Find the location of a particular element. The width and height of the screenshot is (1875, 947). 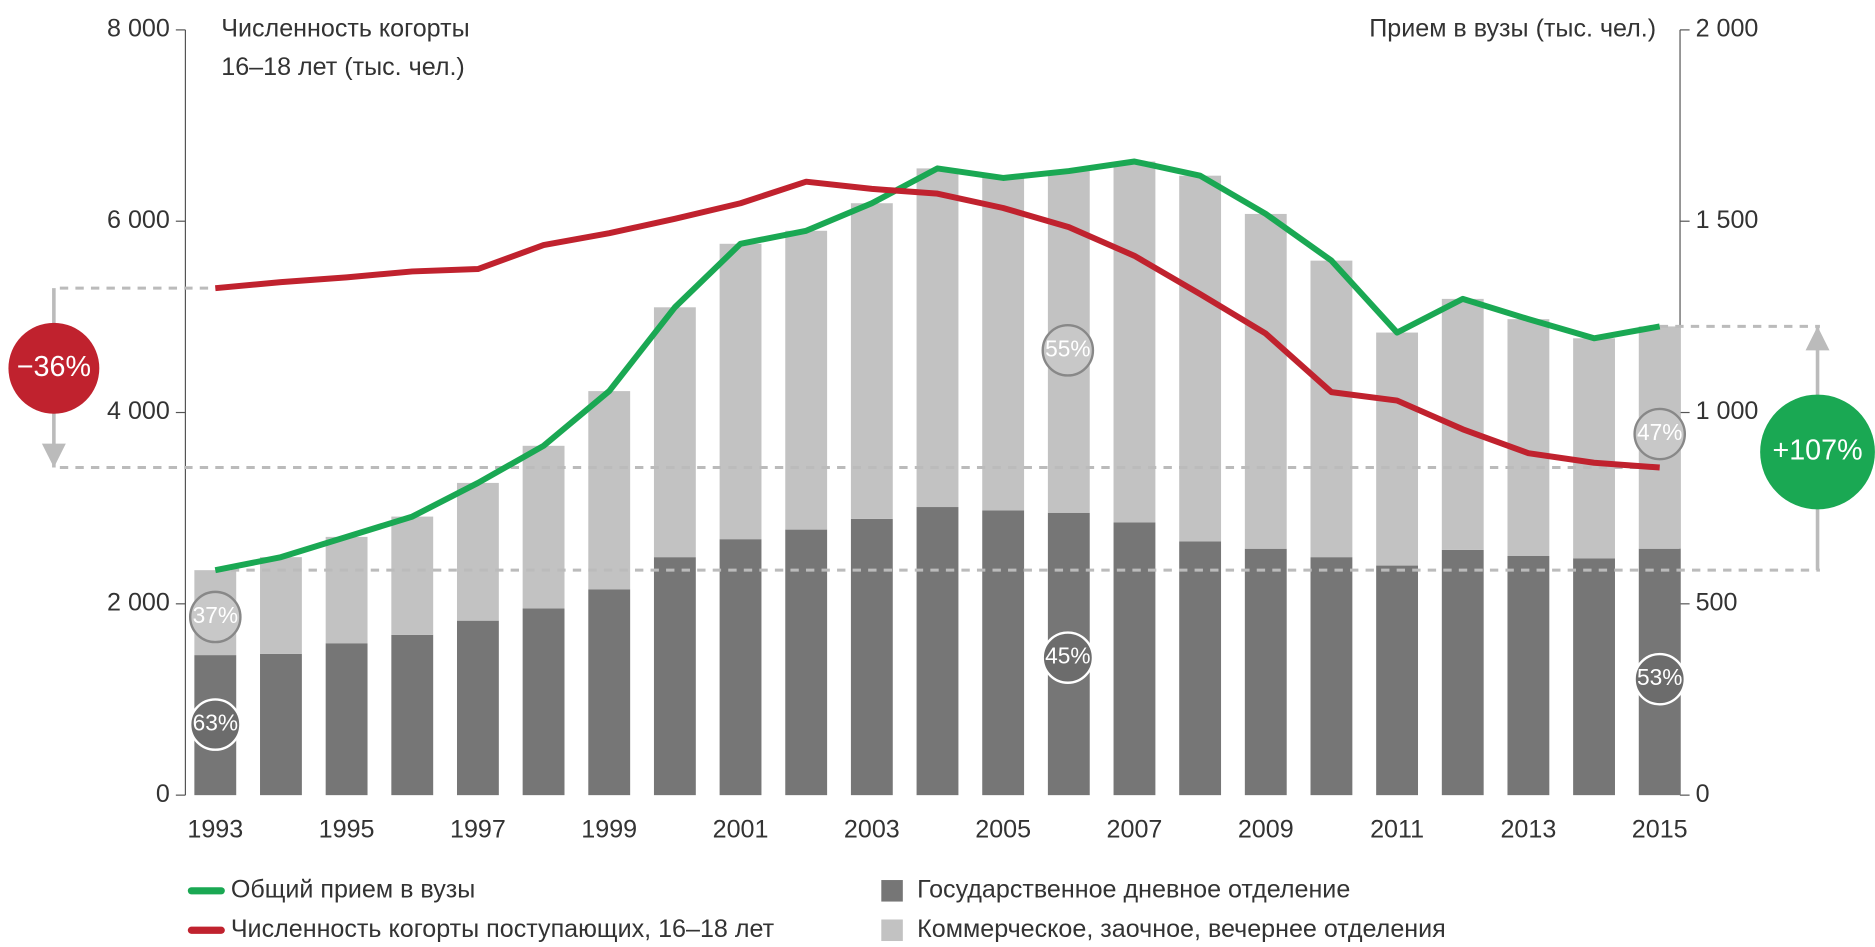

x-tick-label: 2009 is located at coordinates (1266, 830).